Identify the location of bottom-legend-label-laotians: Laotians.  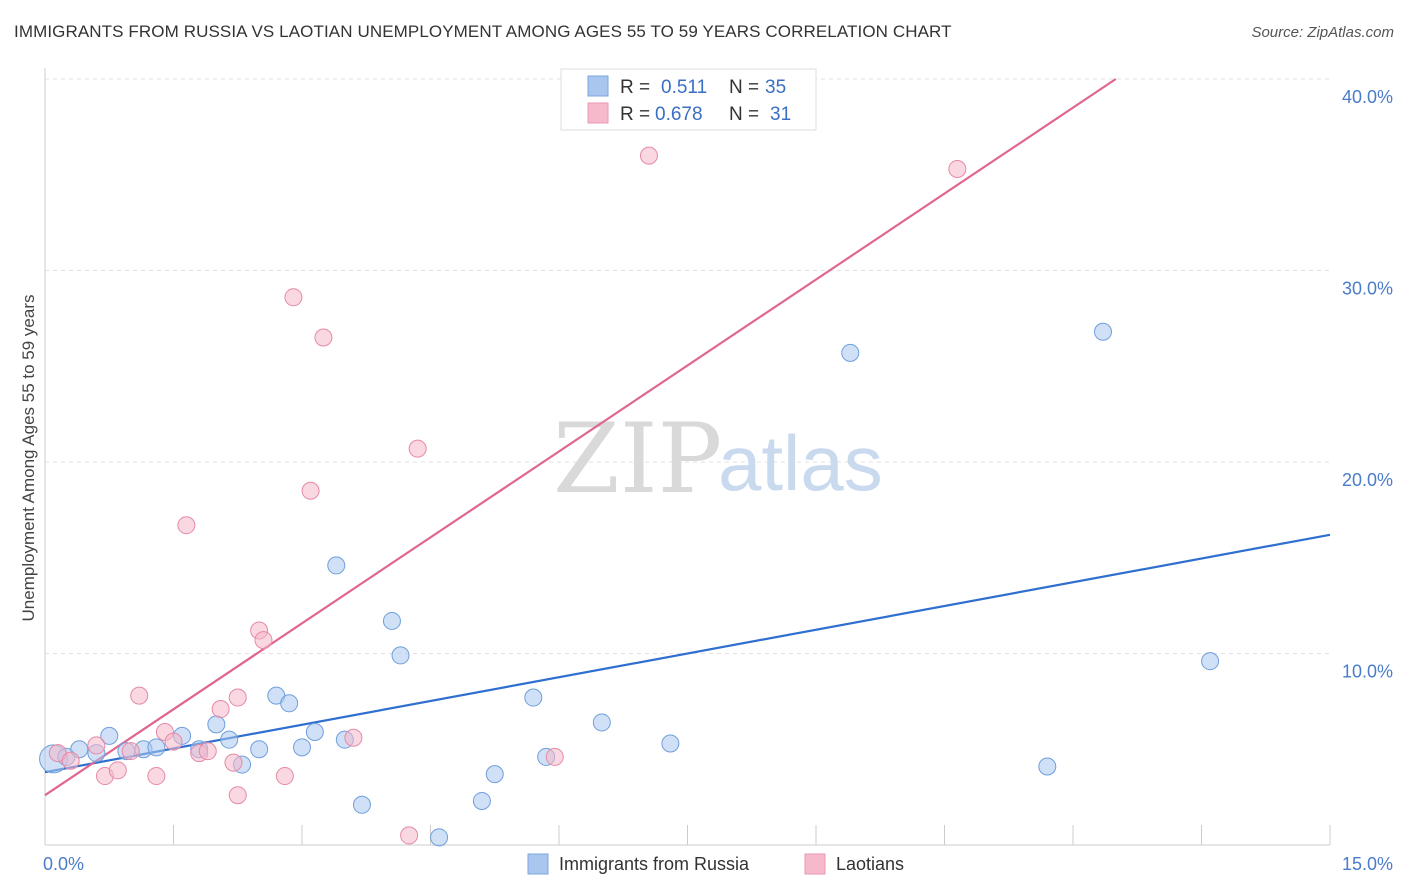
(870, 864).